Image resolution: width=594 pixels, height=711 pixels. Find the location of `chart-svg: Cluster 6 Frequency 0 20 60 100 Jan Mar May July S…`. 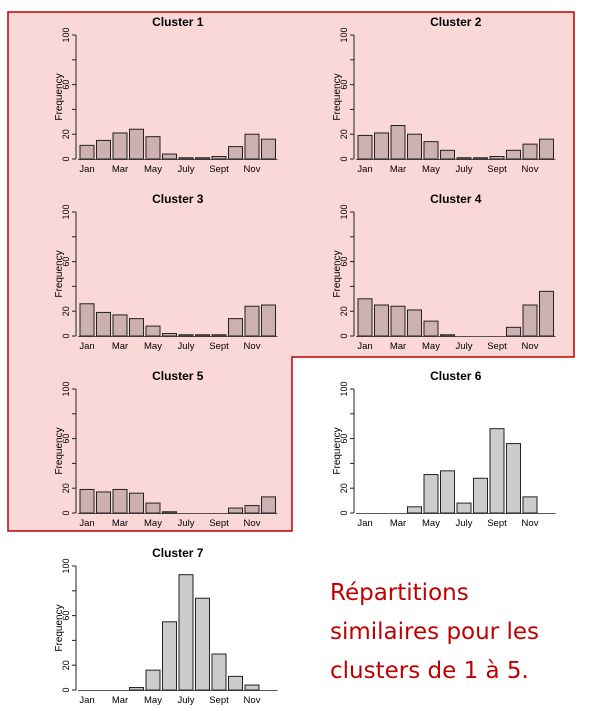

chart-svg: Cluster 6 Frequency 0 20 60 100 Jan Mar May July S… is located at coordinates (444, 449).